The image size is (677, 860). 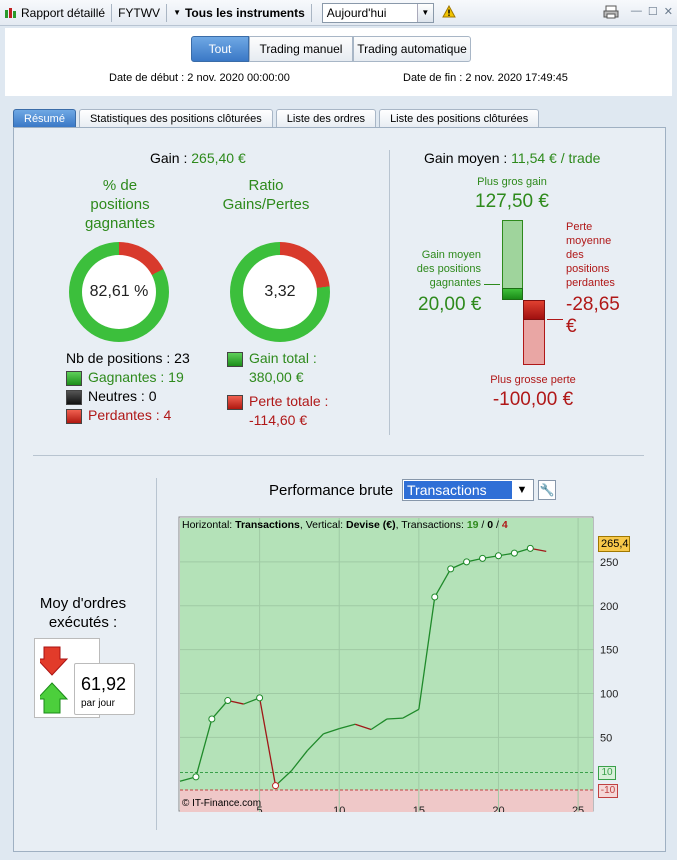 What do you see at coordinates (198, 158) in the screenshot?
I see `gain-heading: Gain : 265,40 €` at bounding box center [198, 158].